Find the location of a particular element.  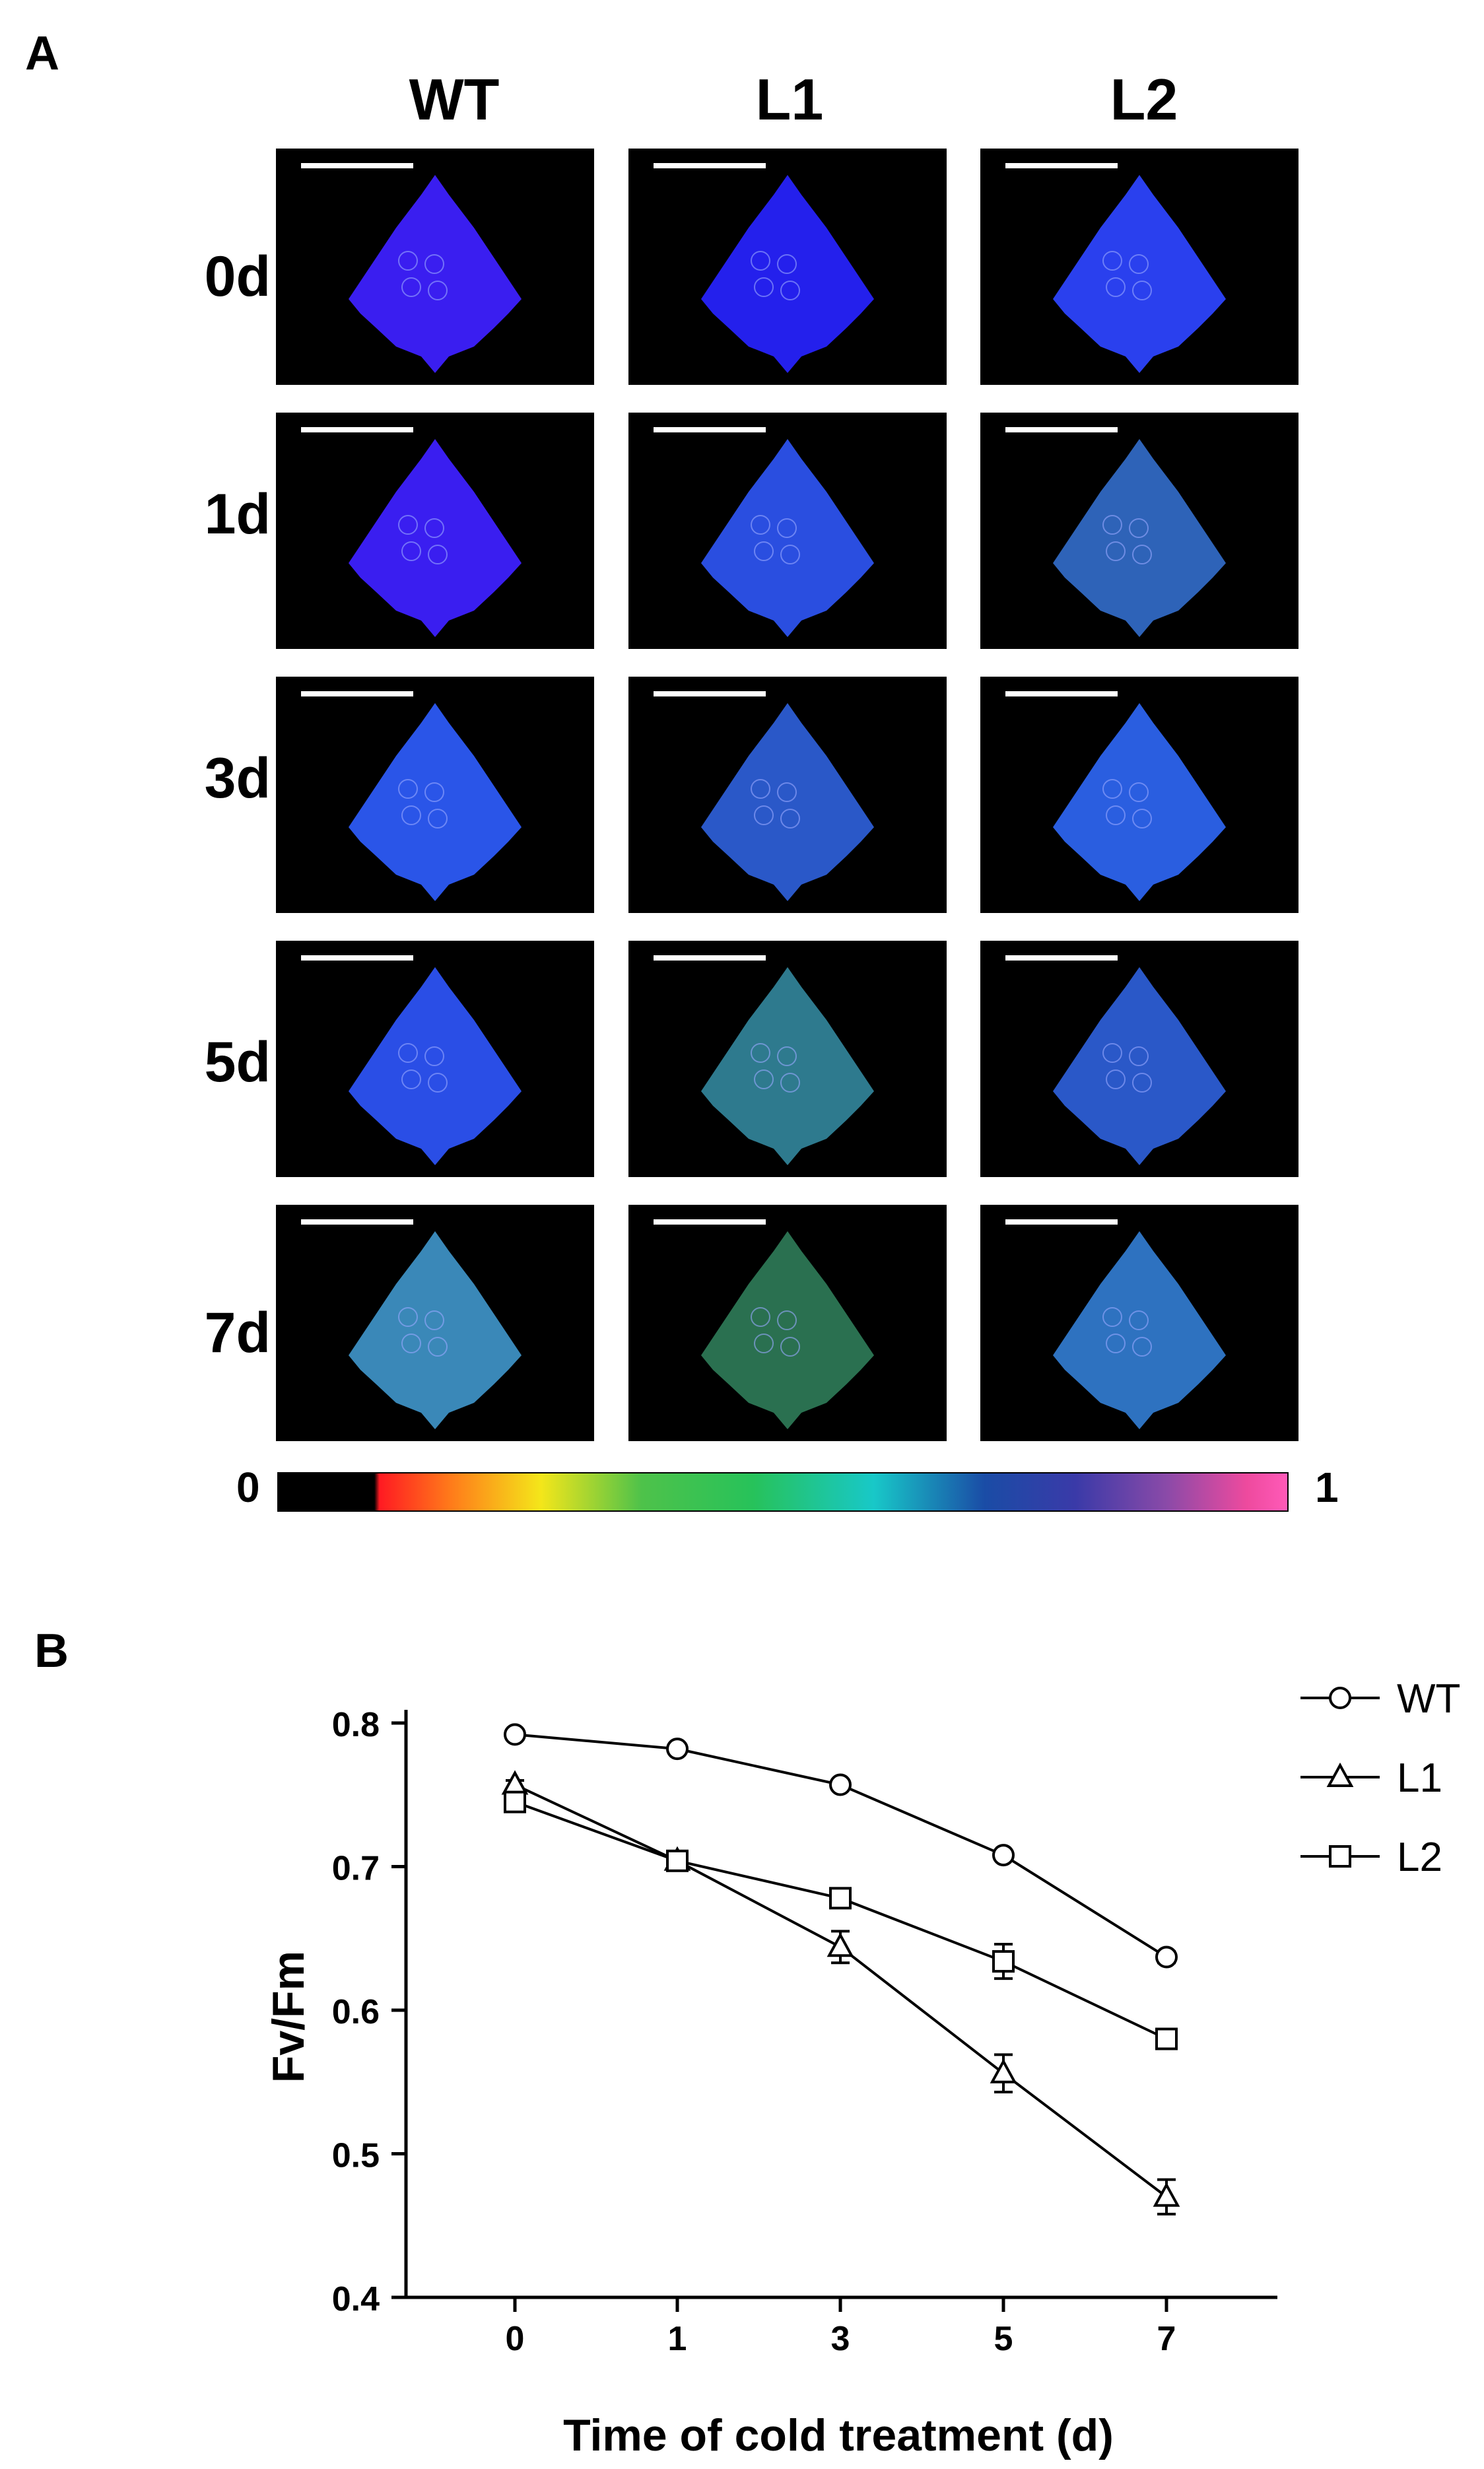

y-axis-label: Fv/Fm is located at coordinates (288, 2017).